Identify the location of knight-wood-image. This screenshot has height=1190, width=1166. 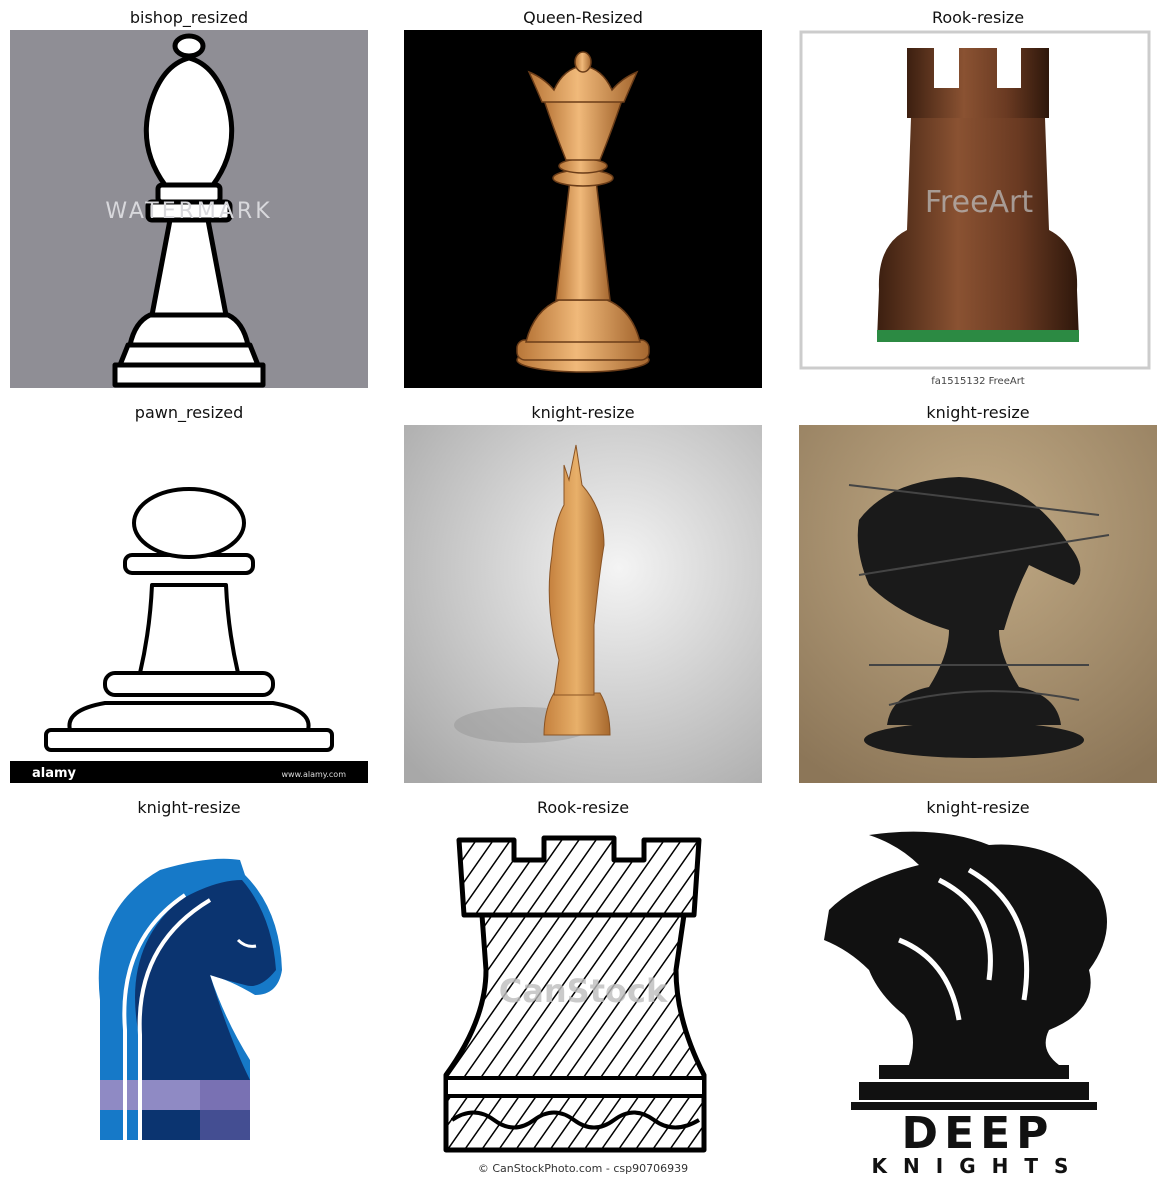
(583, 604).